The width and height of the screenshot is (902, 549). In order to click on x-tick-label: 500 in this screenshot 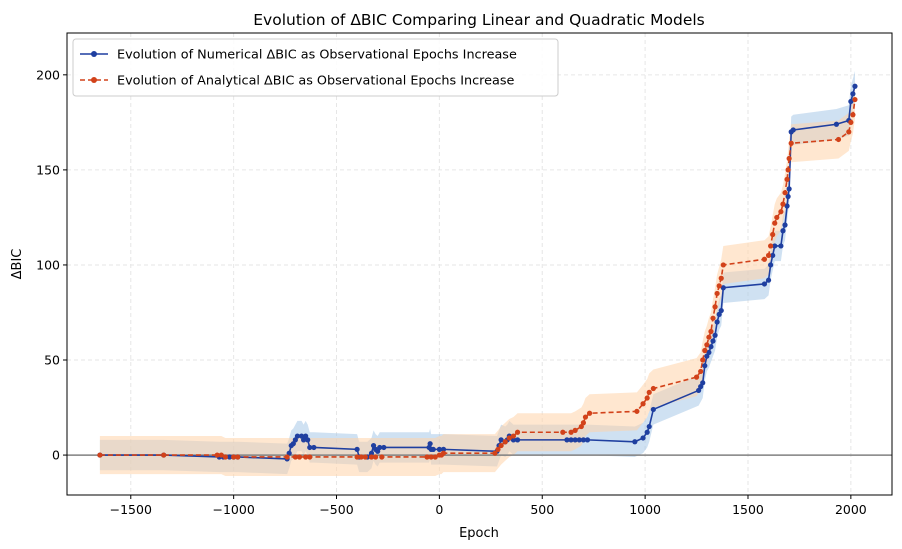, I will do `click(542, 509)`.